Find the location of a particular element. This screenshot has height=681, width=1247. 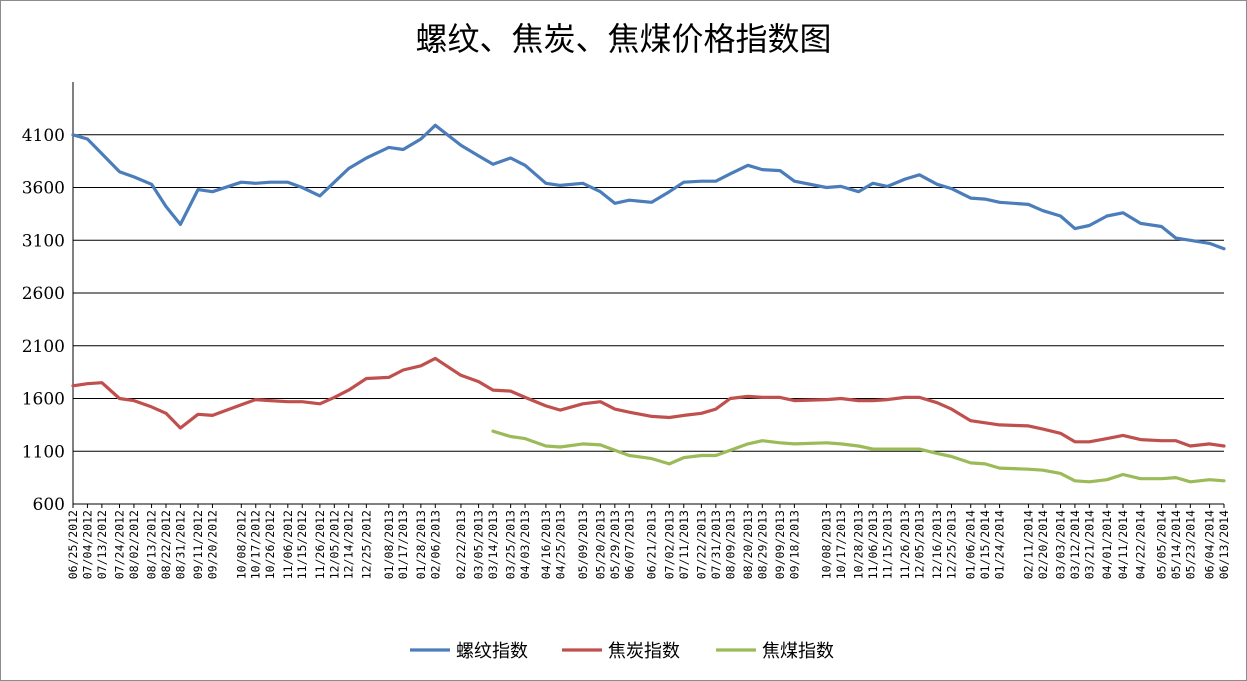

x-tick-label: 11/06/2013 is located at coordinates (873, 544).